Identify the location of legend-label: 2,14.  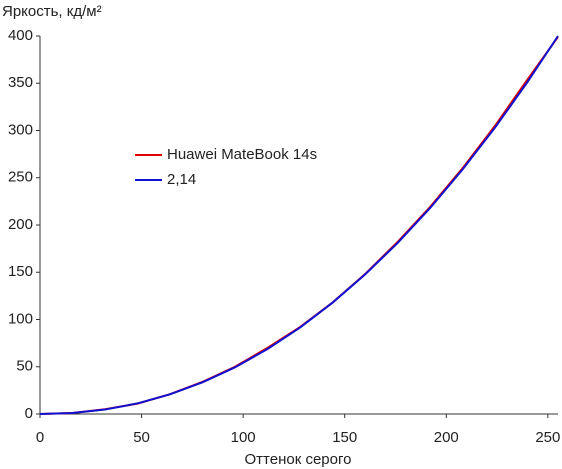
(181, 179).